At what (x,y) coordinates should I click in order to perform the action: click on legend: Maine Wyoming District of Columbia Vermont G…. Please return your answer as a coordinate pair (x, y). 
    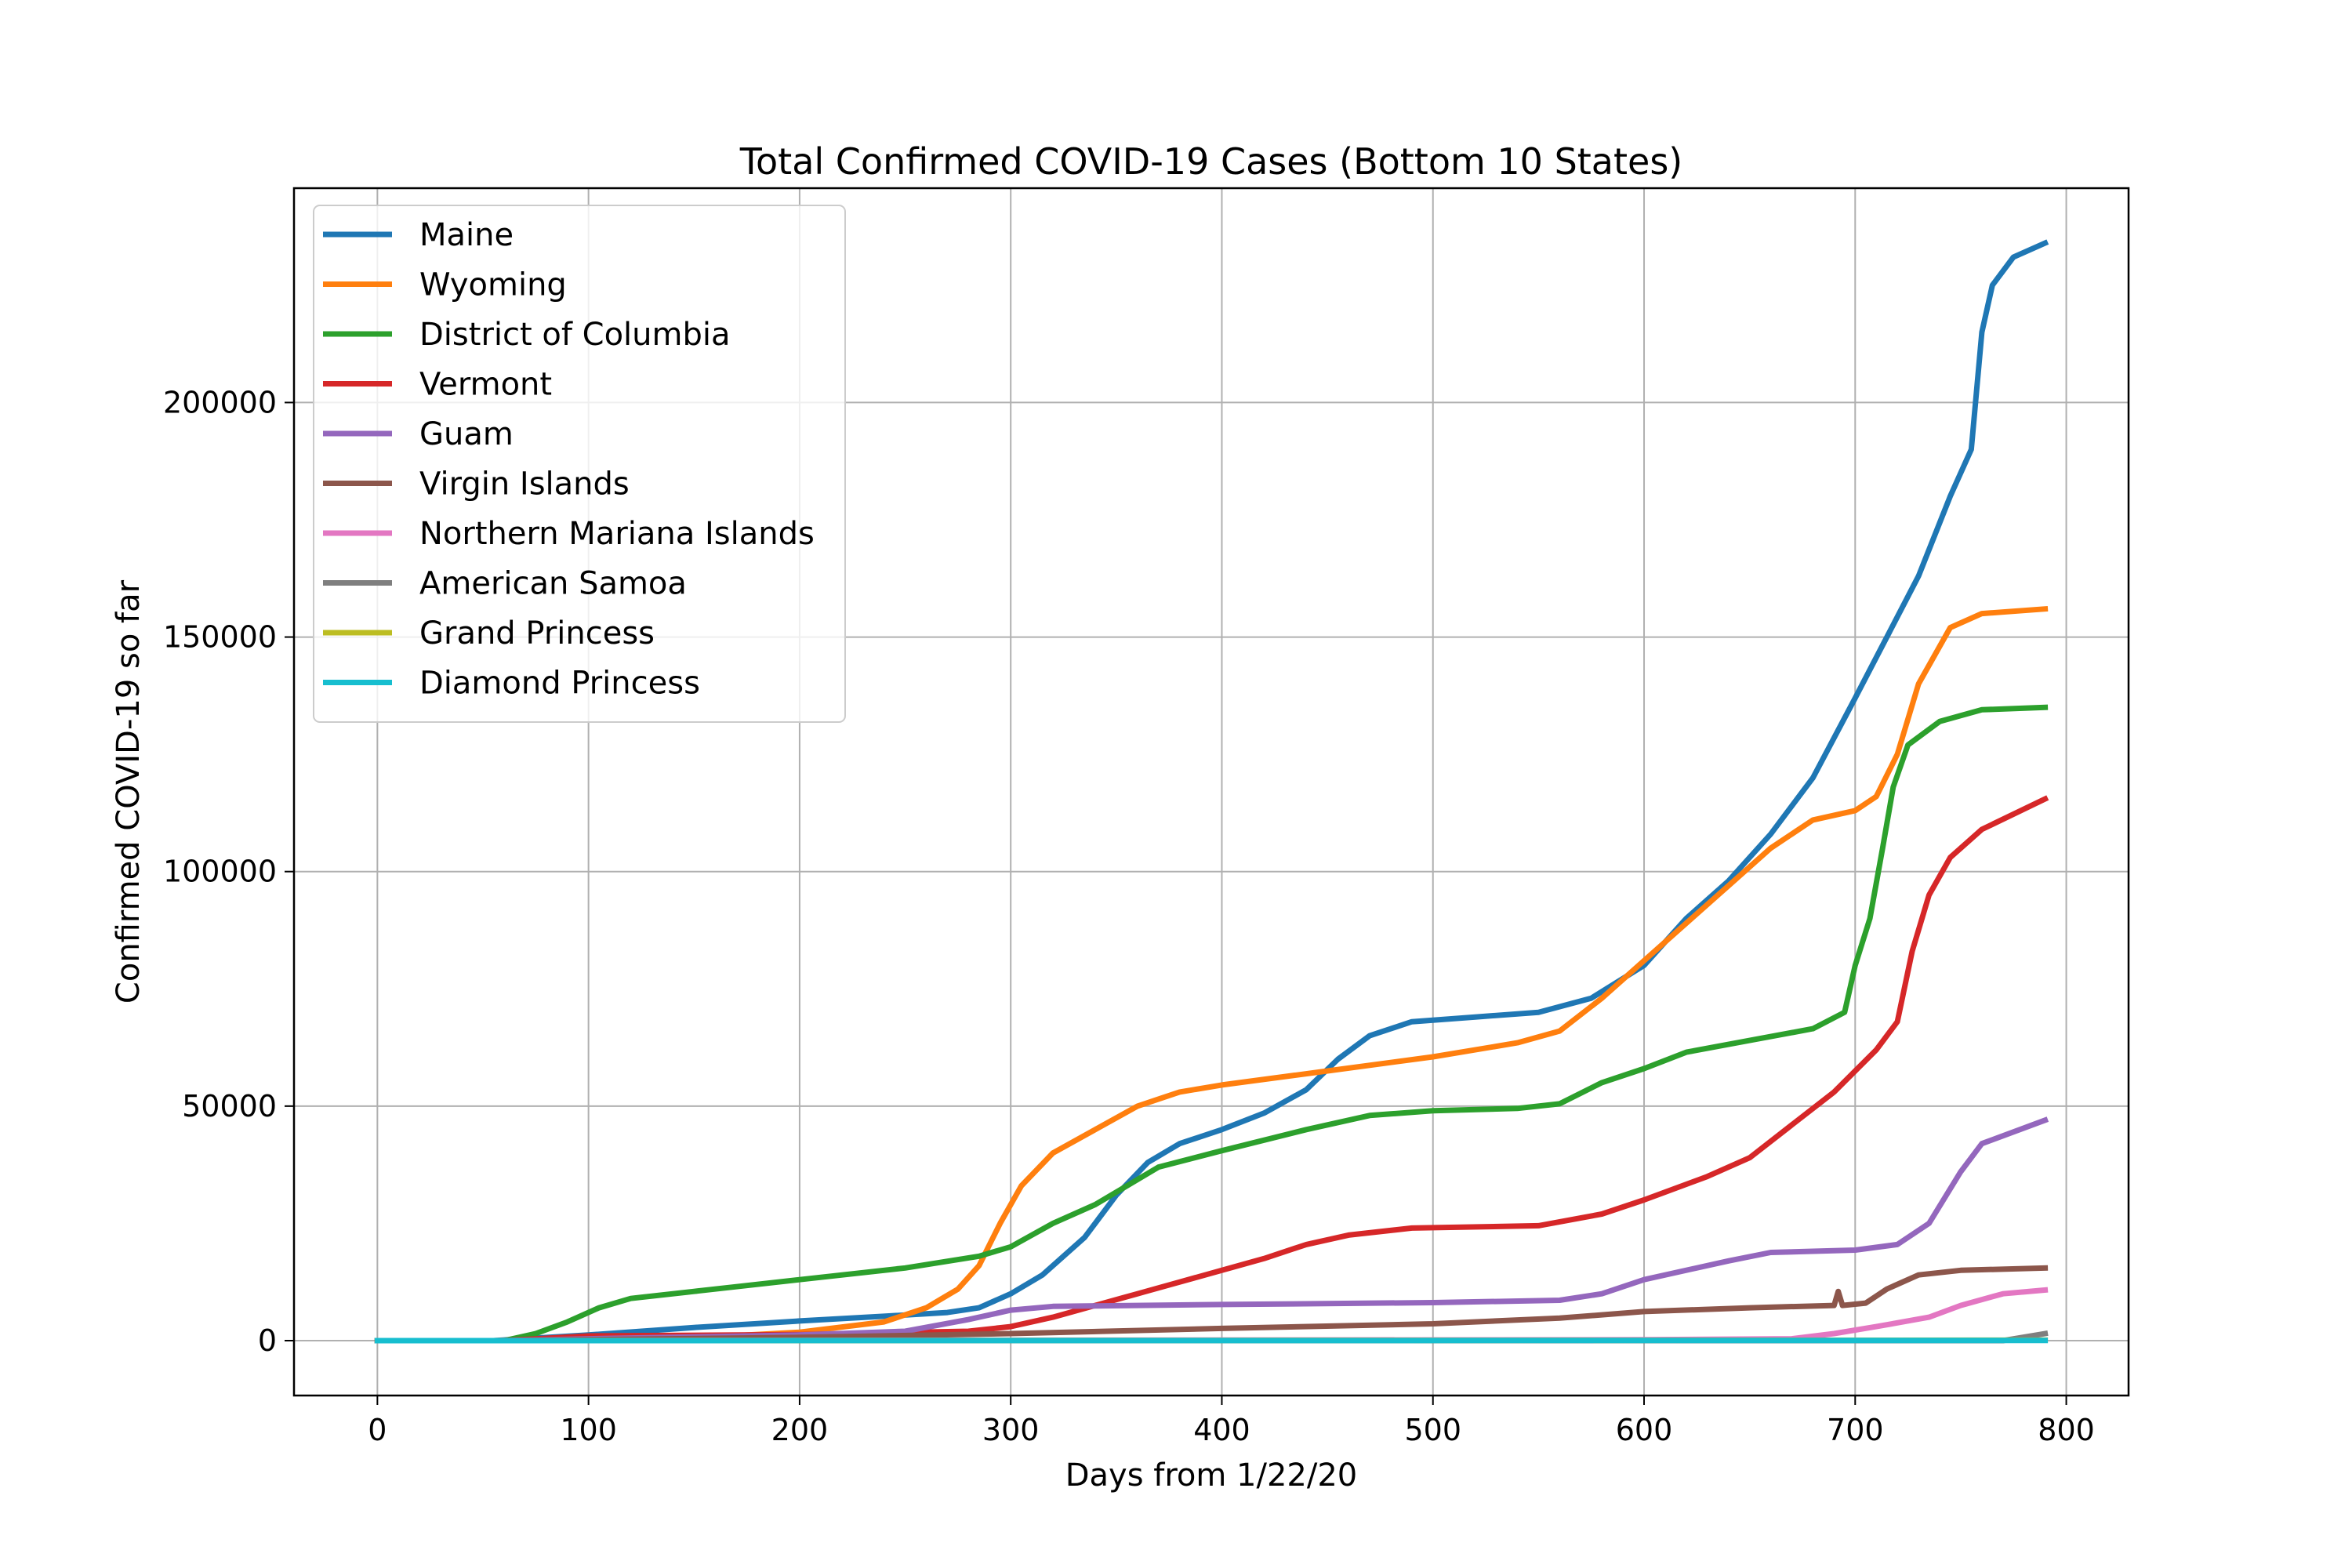
    Looking at the image, I should click on (579, 464).